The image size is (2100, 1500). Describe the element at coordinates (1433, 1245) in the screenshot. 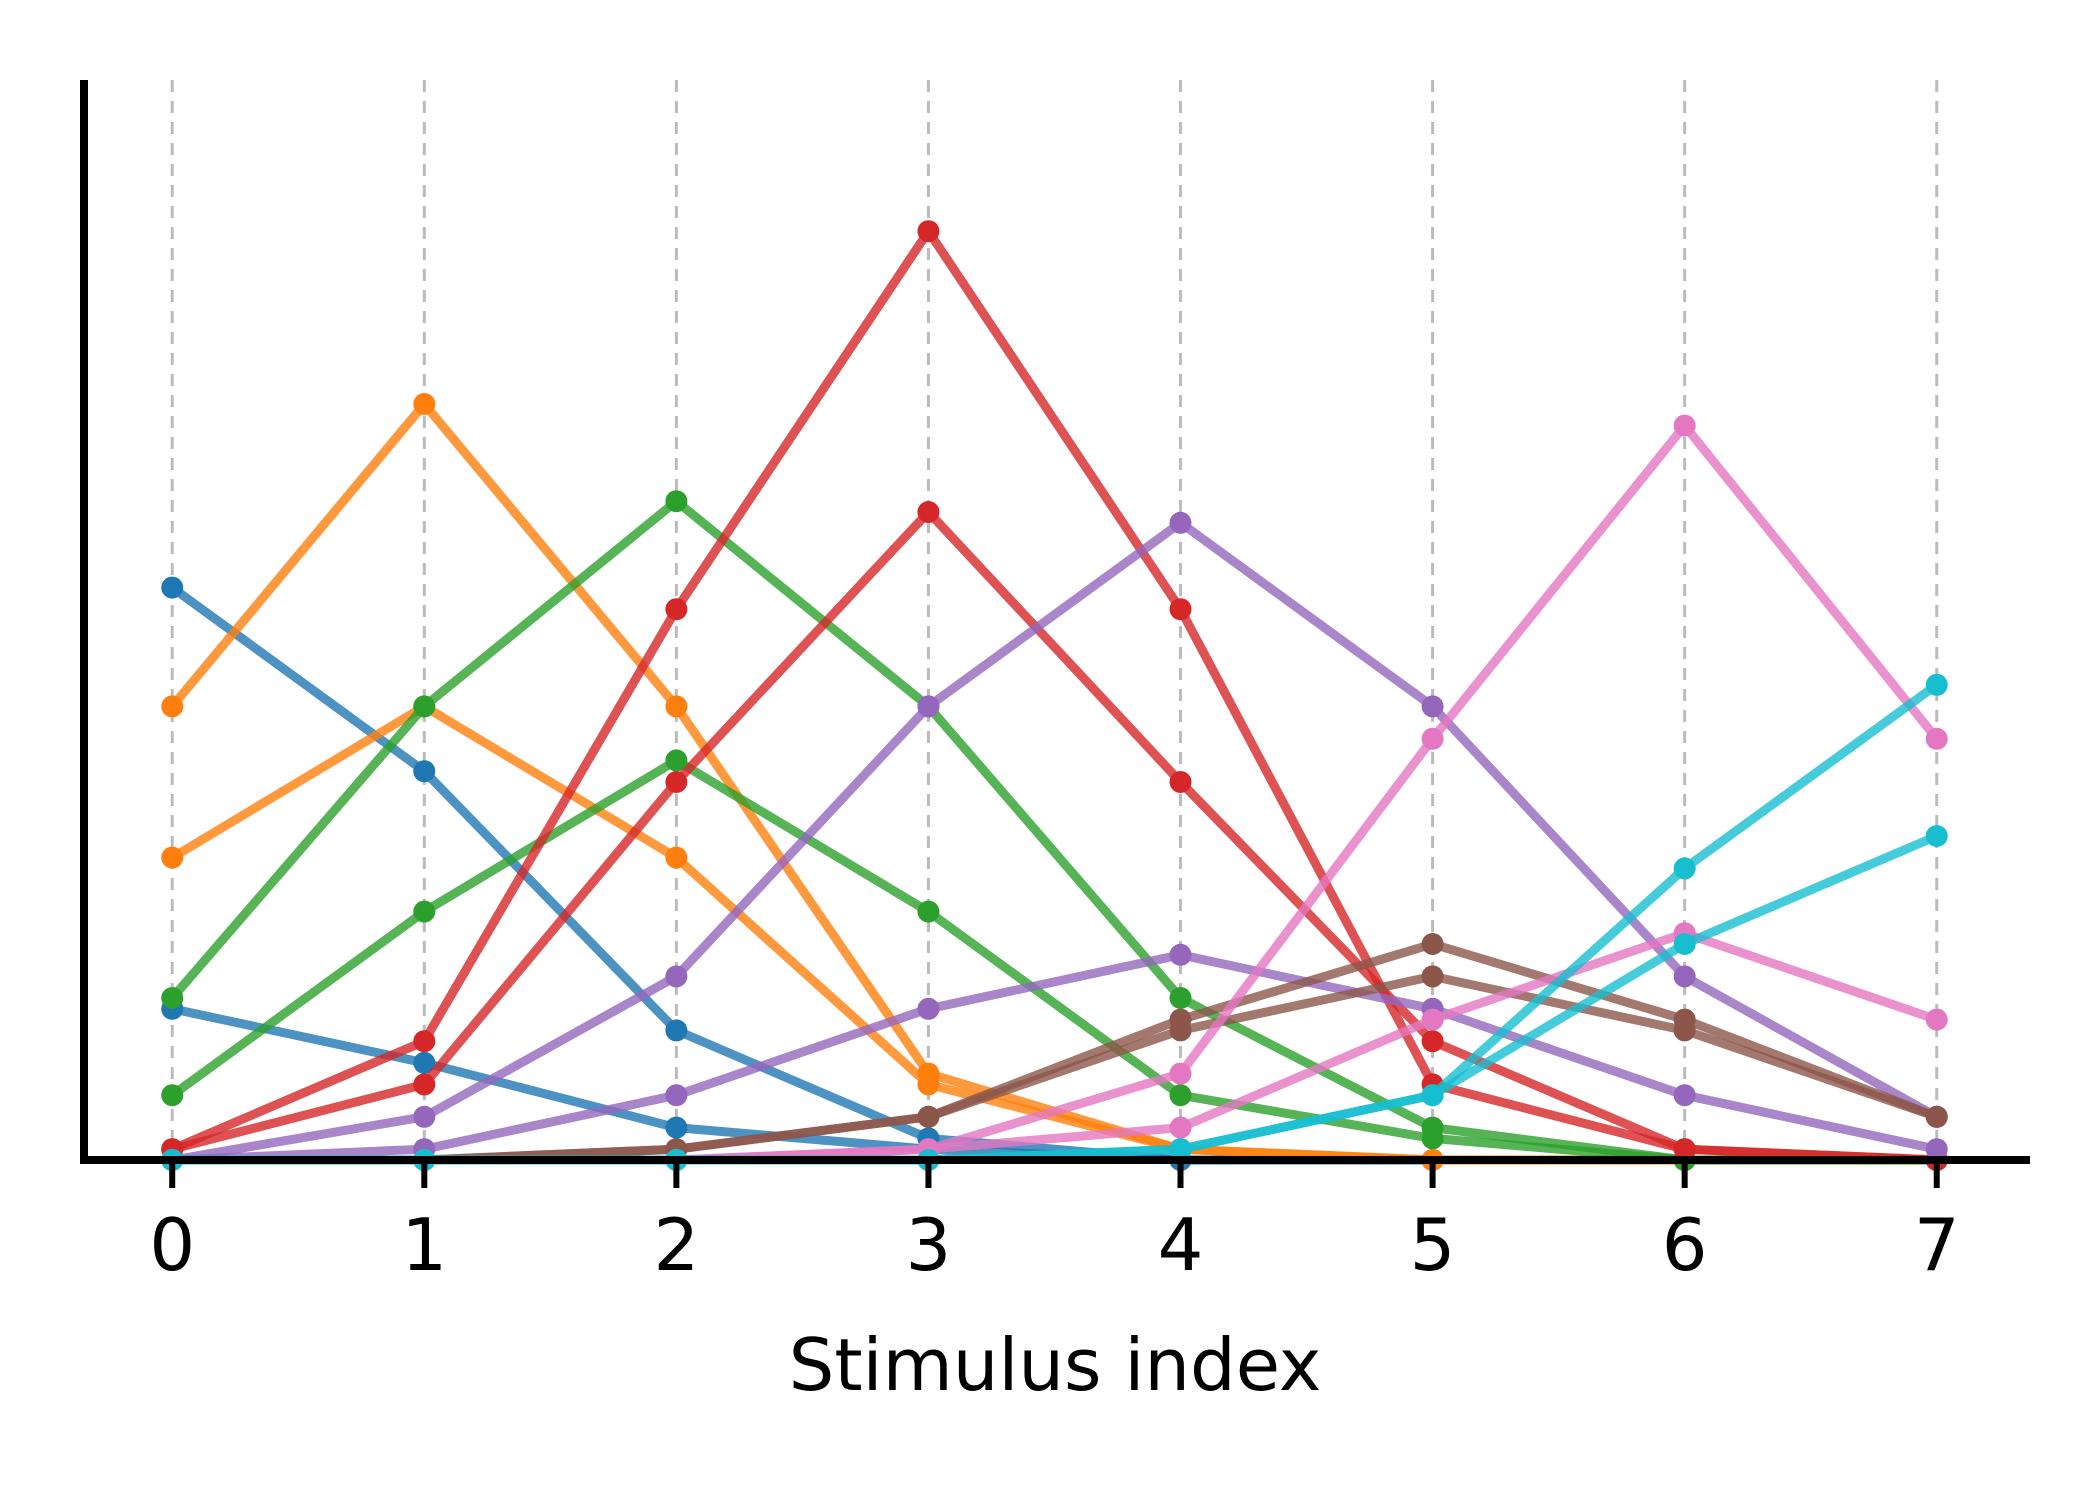

I see `x-tick-label-5: 5` at that location.